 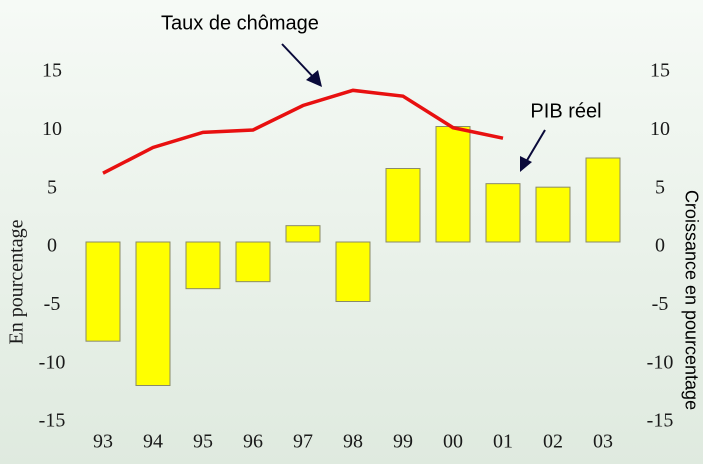 What do you see at coordinates (253, 442) in the screenshot?
I see `x-tick-label: 96` at bounding box center [253, 442].